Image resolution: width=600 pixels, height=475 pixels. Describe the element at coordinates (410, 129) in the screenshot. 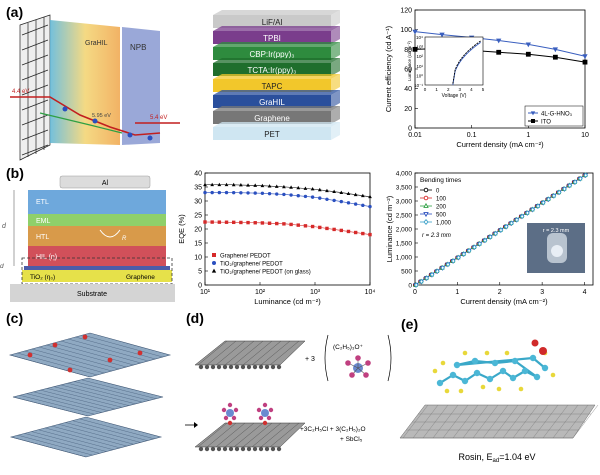

I see `y-tick-label: 0` at that location.